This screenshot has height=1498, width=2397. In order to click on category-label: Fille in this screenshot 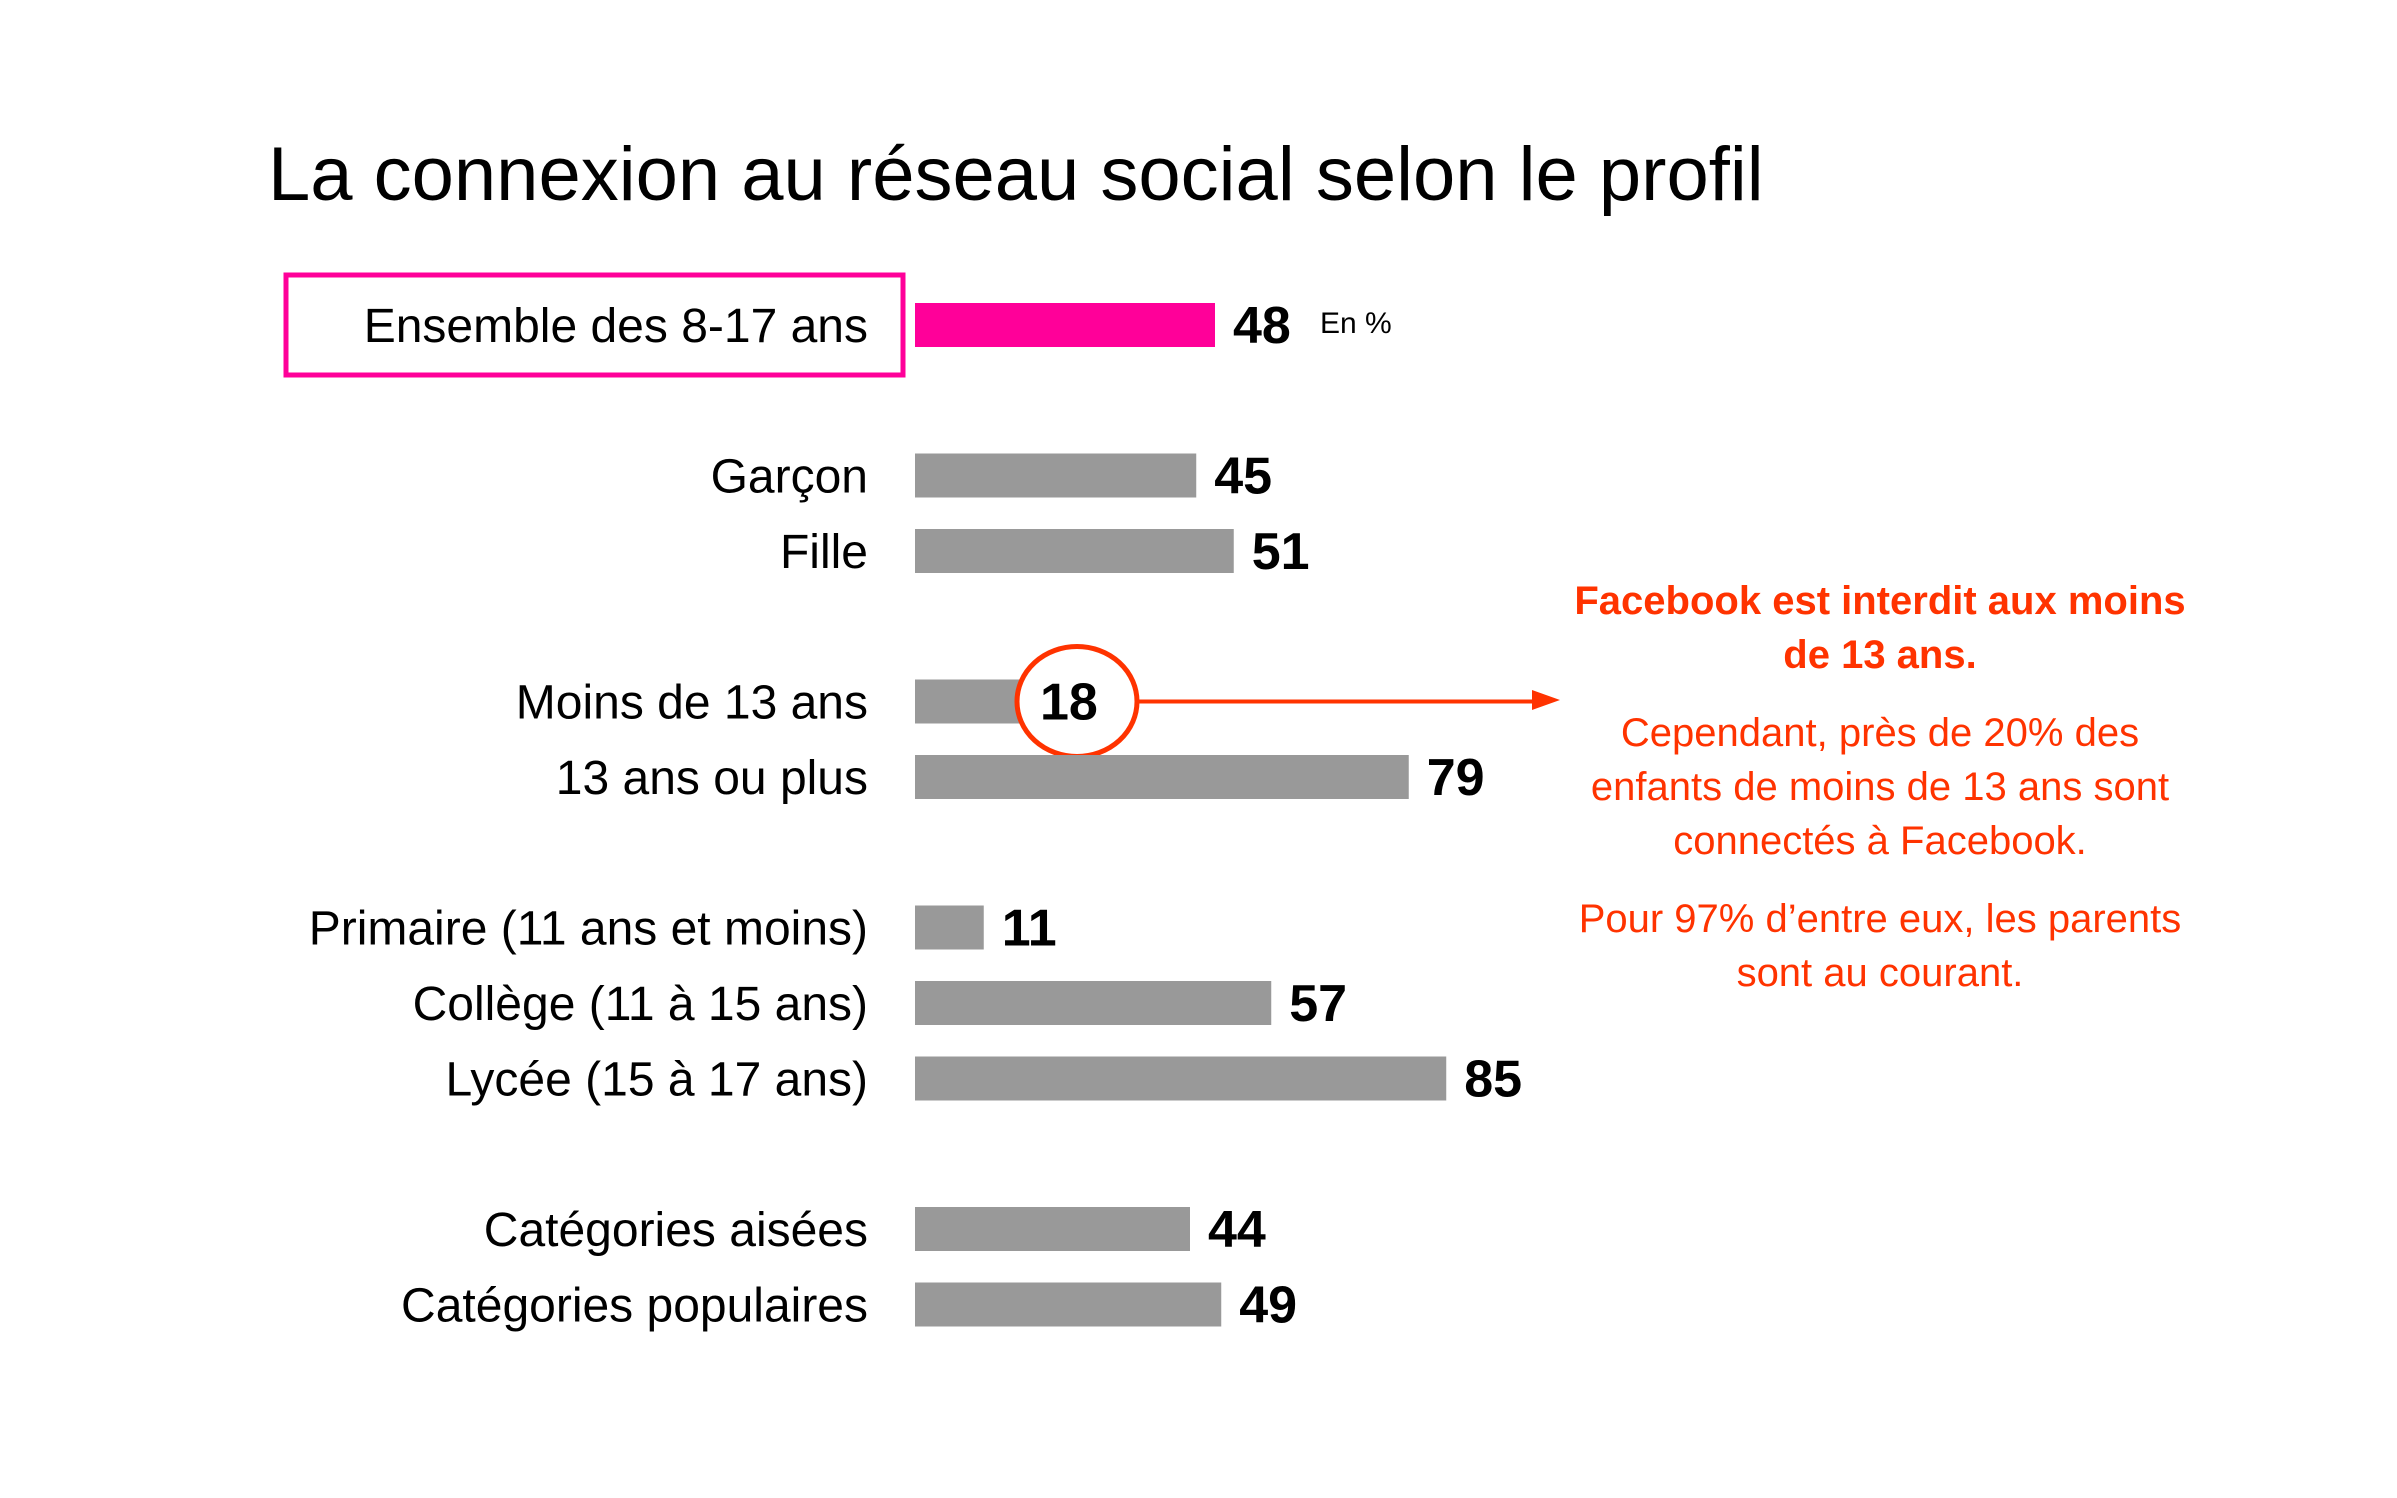, I will do `click(824, 552)`.